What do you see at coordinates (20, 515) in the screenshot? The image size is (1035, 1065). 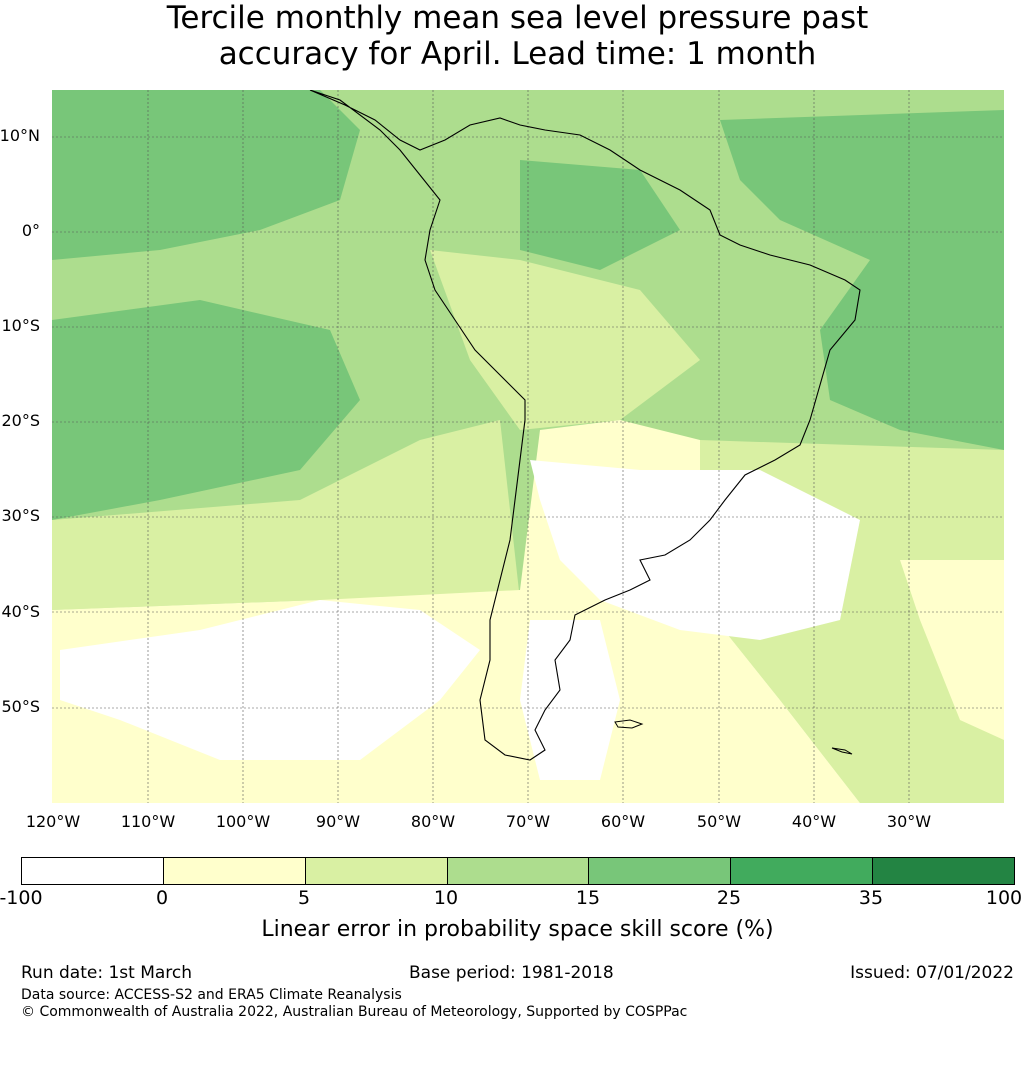 I see `lat-label: 30°S` at bounding box center [20, 515].